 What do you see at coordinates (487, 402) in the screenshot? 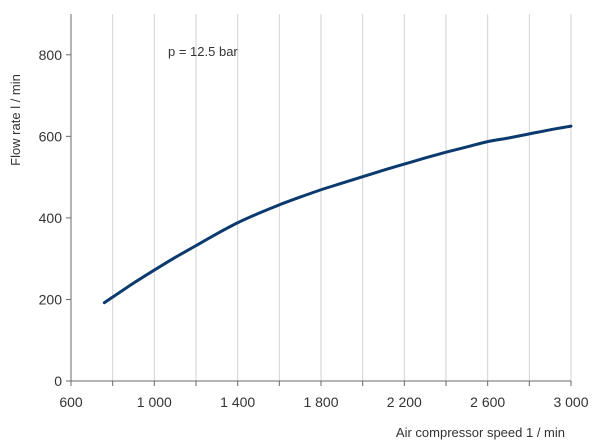
I see `x-tick-label-2600: 2 600` at bounding box center [487, 402].